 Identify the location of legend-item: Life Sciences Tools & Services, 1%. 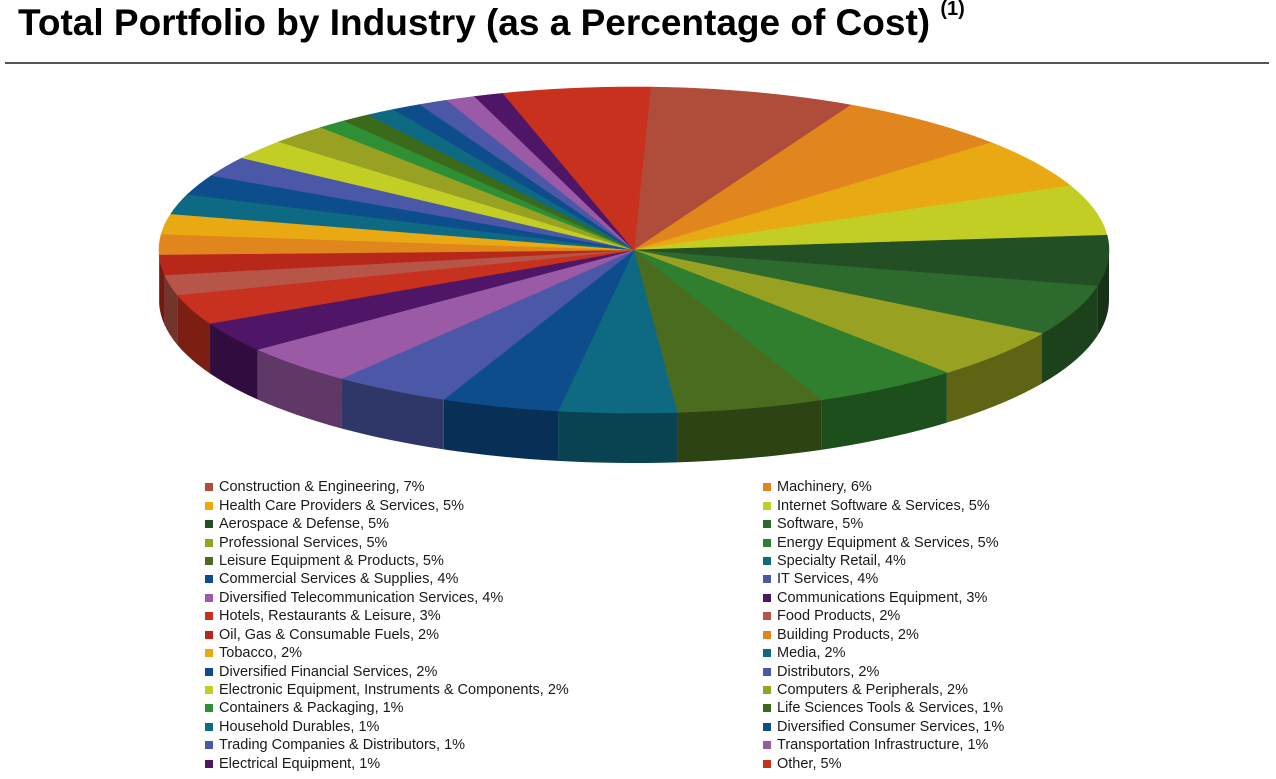
(883, 708).